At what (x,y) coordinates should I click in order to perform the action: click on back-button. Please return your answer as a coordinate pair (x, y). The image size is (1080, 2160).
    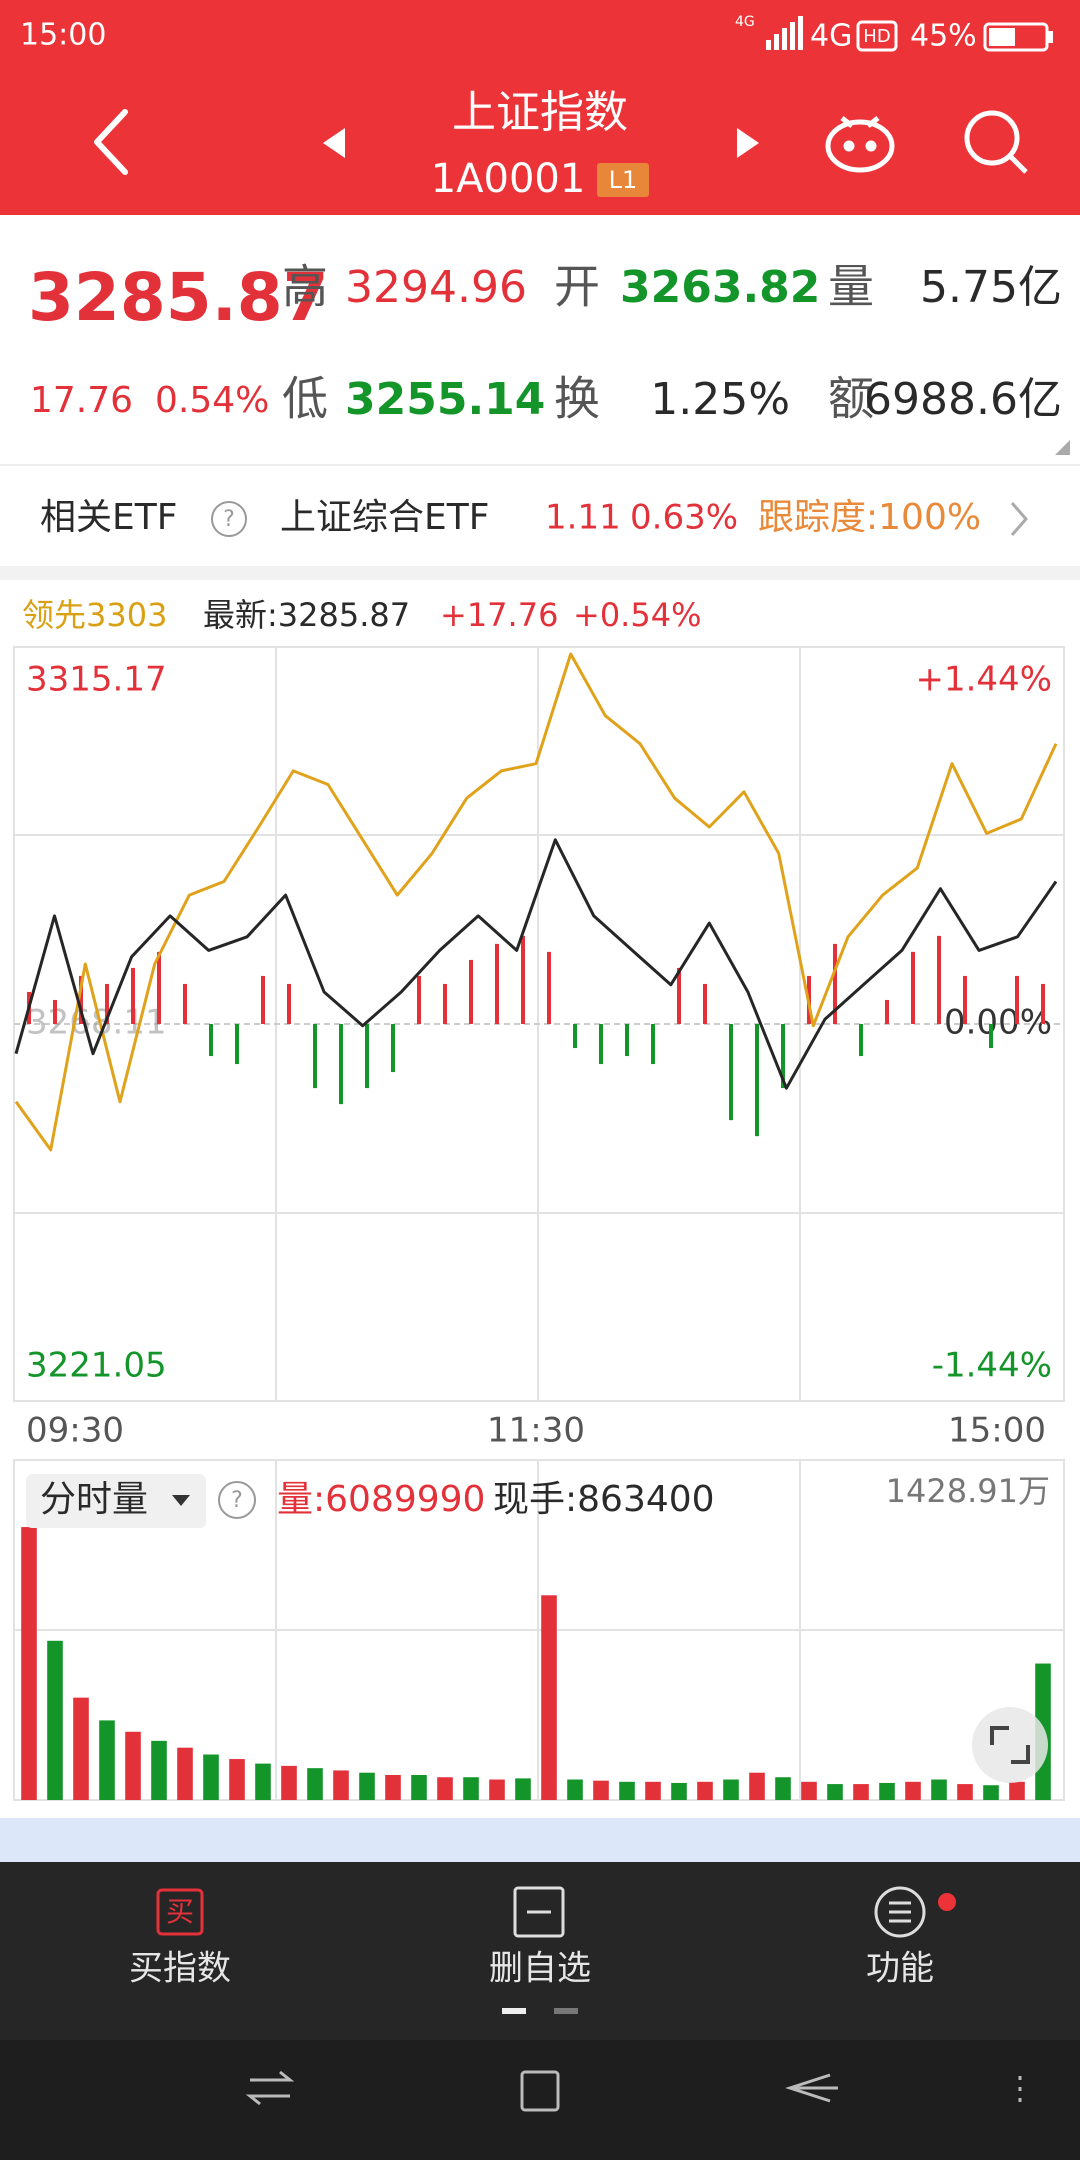
    Looking at the image, I should click on (111, 142).